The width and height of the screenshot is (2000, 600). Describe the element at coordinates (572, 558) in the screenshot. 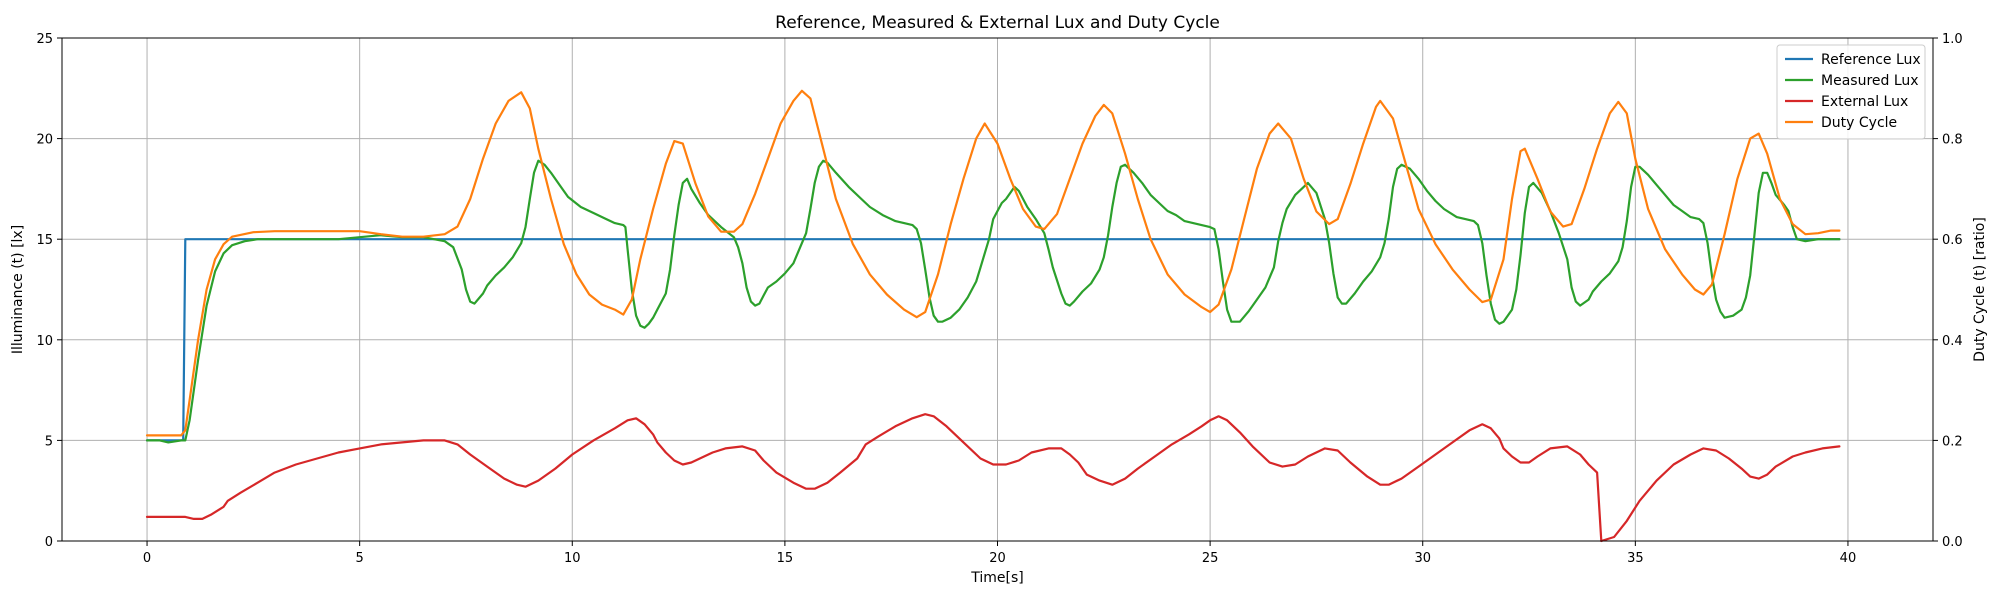

I see `x-tick-label: 10` at that location.